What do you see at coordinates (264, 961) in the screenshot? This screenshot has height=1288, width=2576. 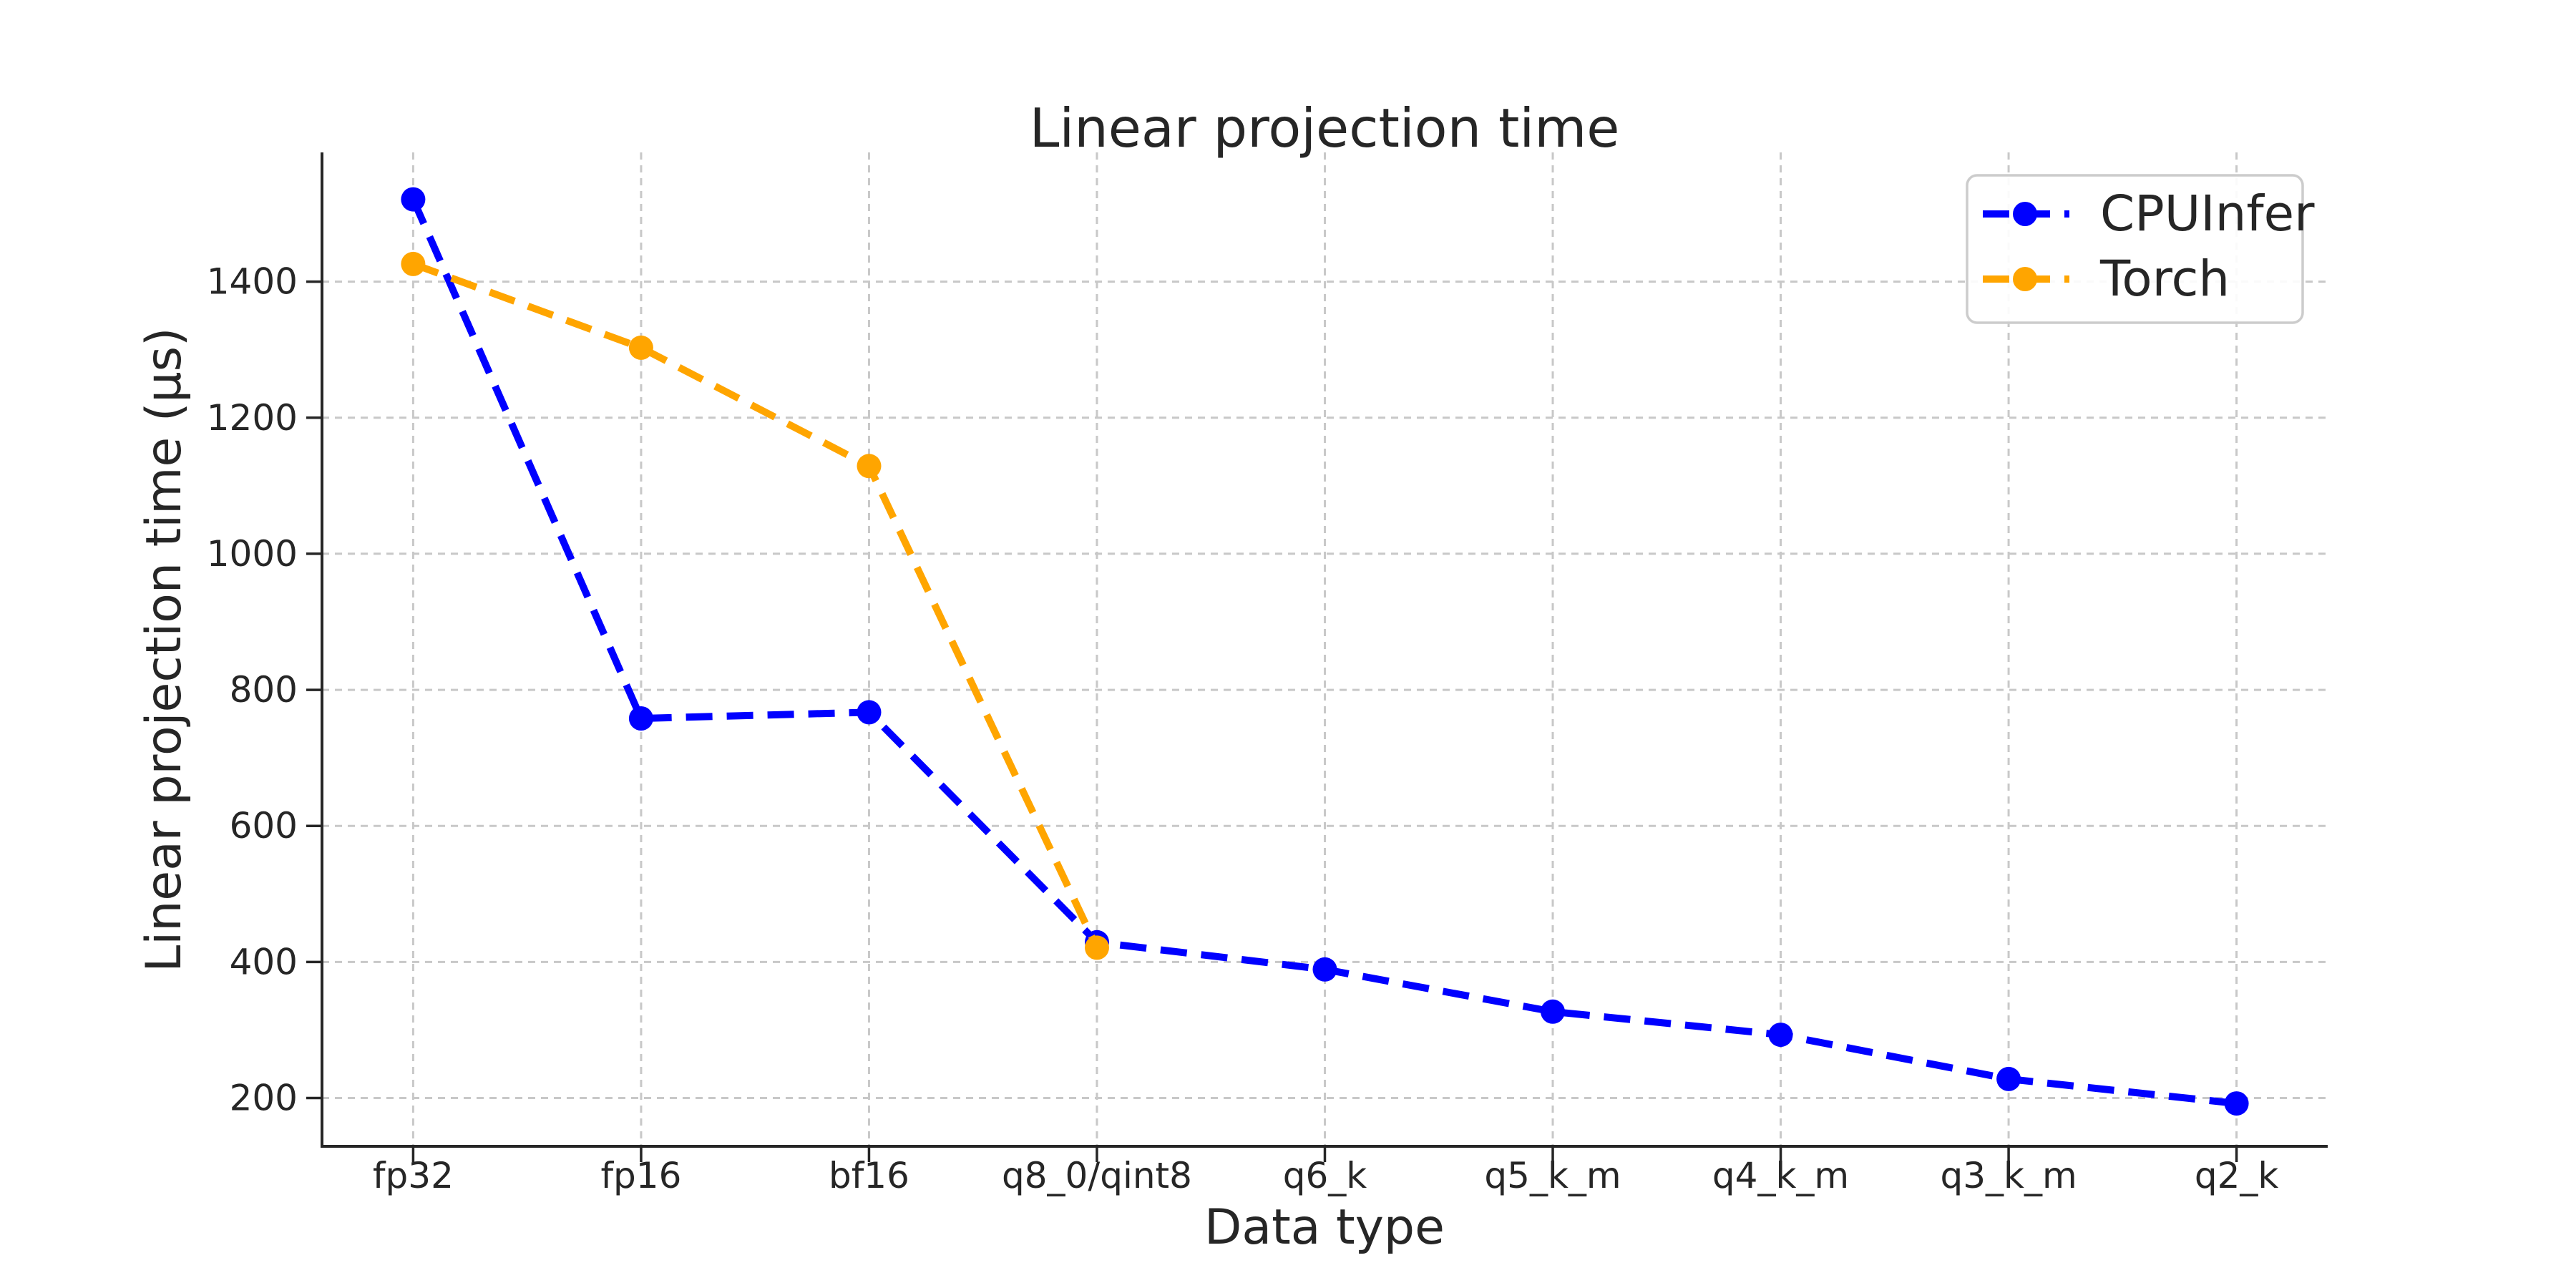 I see `y-tick-label: 400` at bounding box center [264, 961].